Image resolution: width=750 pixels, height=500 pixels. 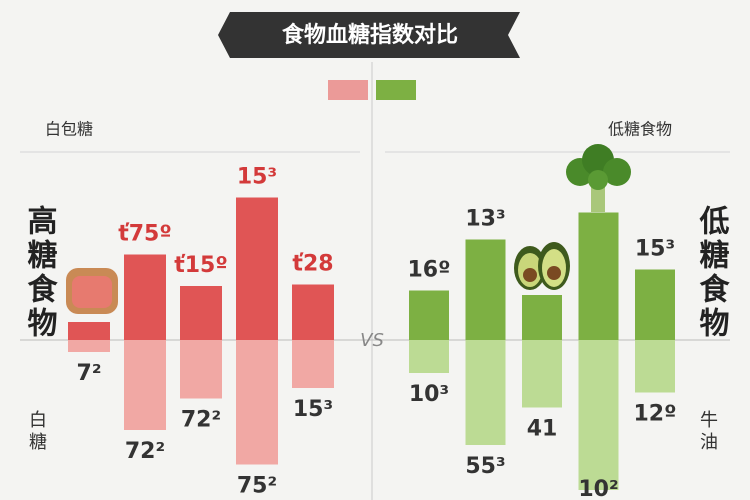 I want to click on value-label-below: 10², so click(x=598, y=488).